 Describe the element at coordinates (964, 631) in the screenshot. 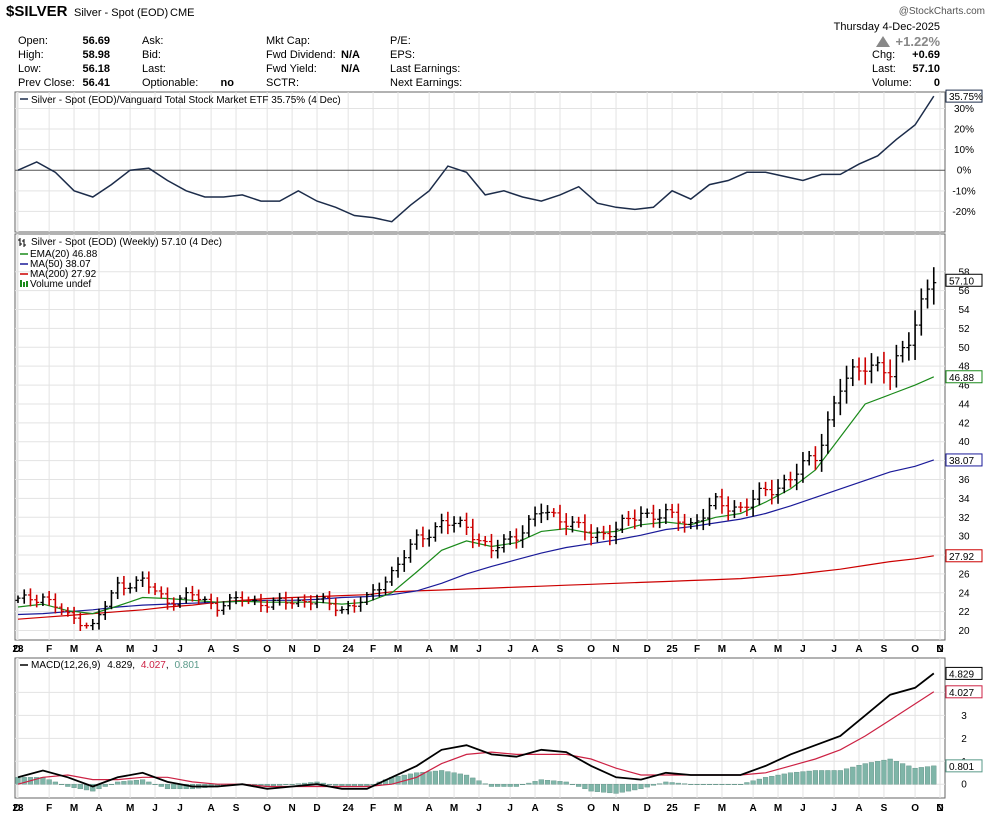

I see `y-tick-label: 20` at that location.